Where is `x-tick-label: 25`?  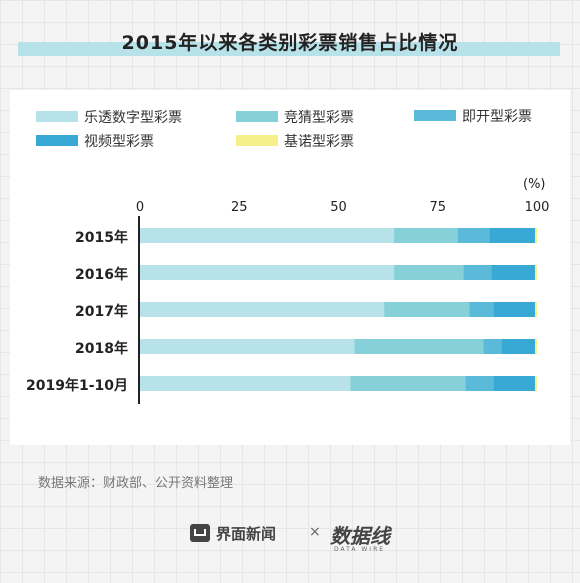
x-tick-label: 25 is located at coordinates (239, 207).